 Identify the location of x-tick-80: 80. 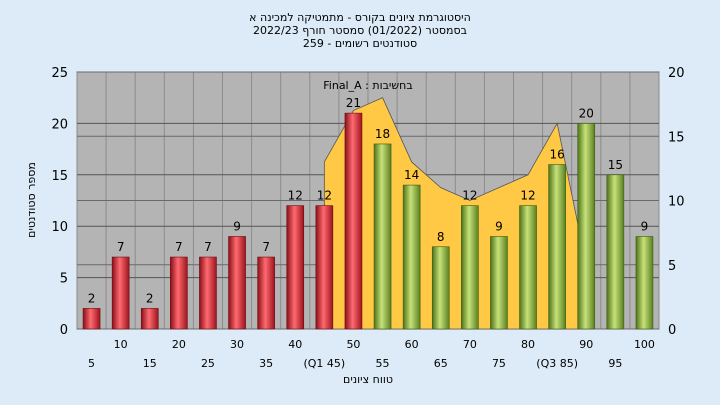
(528, 344).